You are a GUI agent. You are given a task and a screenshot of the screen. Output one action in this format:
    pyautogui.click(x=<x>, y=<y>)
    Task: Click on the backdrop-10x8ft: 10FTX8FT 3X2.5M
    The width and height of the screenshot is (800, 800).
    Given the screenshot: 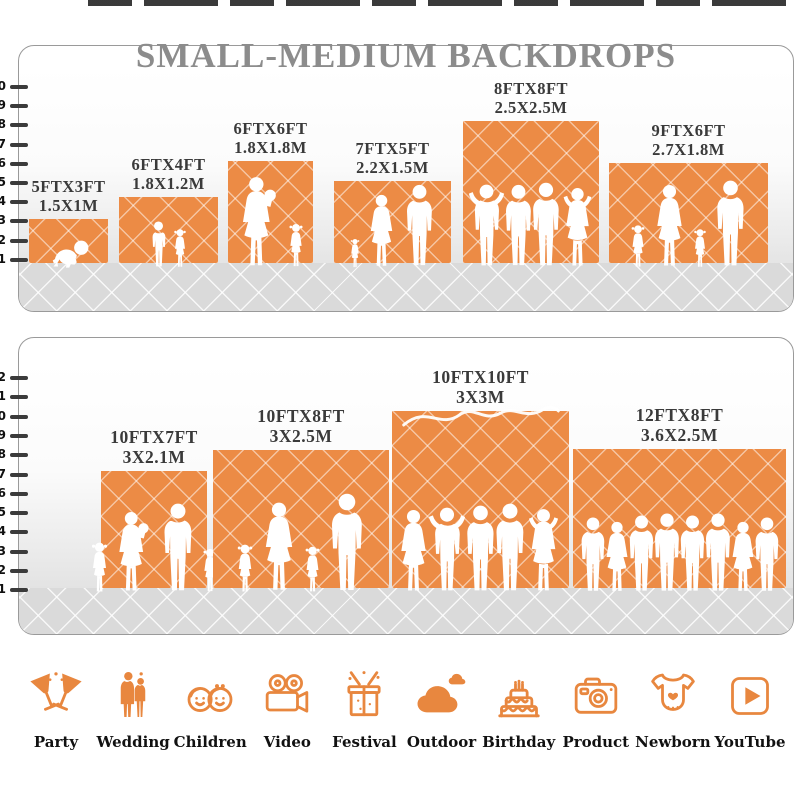 What is the action you would take?
    pyautogui.click(x=301, y=499)
    